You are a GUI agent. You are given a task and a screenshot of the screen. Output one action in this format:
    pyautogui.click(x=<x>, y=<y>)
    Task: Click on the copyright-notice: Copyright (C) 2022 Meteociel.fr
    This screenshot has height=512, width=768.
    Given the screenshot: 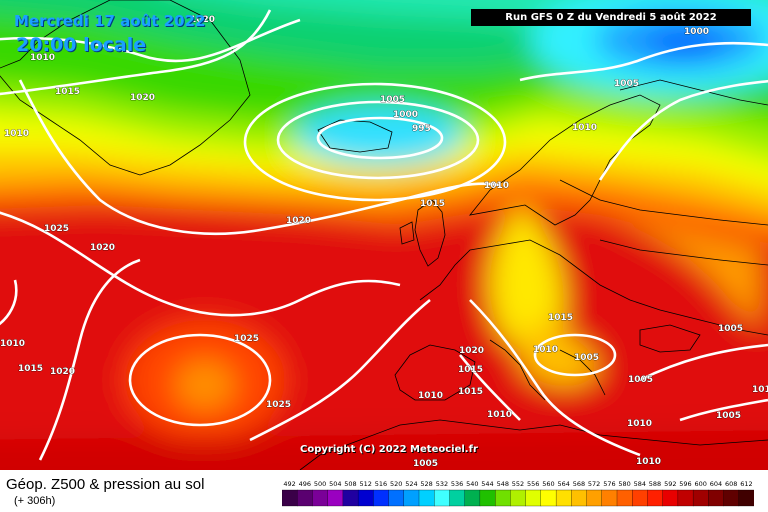 What is the action you would take?
    pyautogui.click(x=389, y=449)
    